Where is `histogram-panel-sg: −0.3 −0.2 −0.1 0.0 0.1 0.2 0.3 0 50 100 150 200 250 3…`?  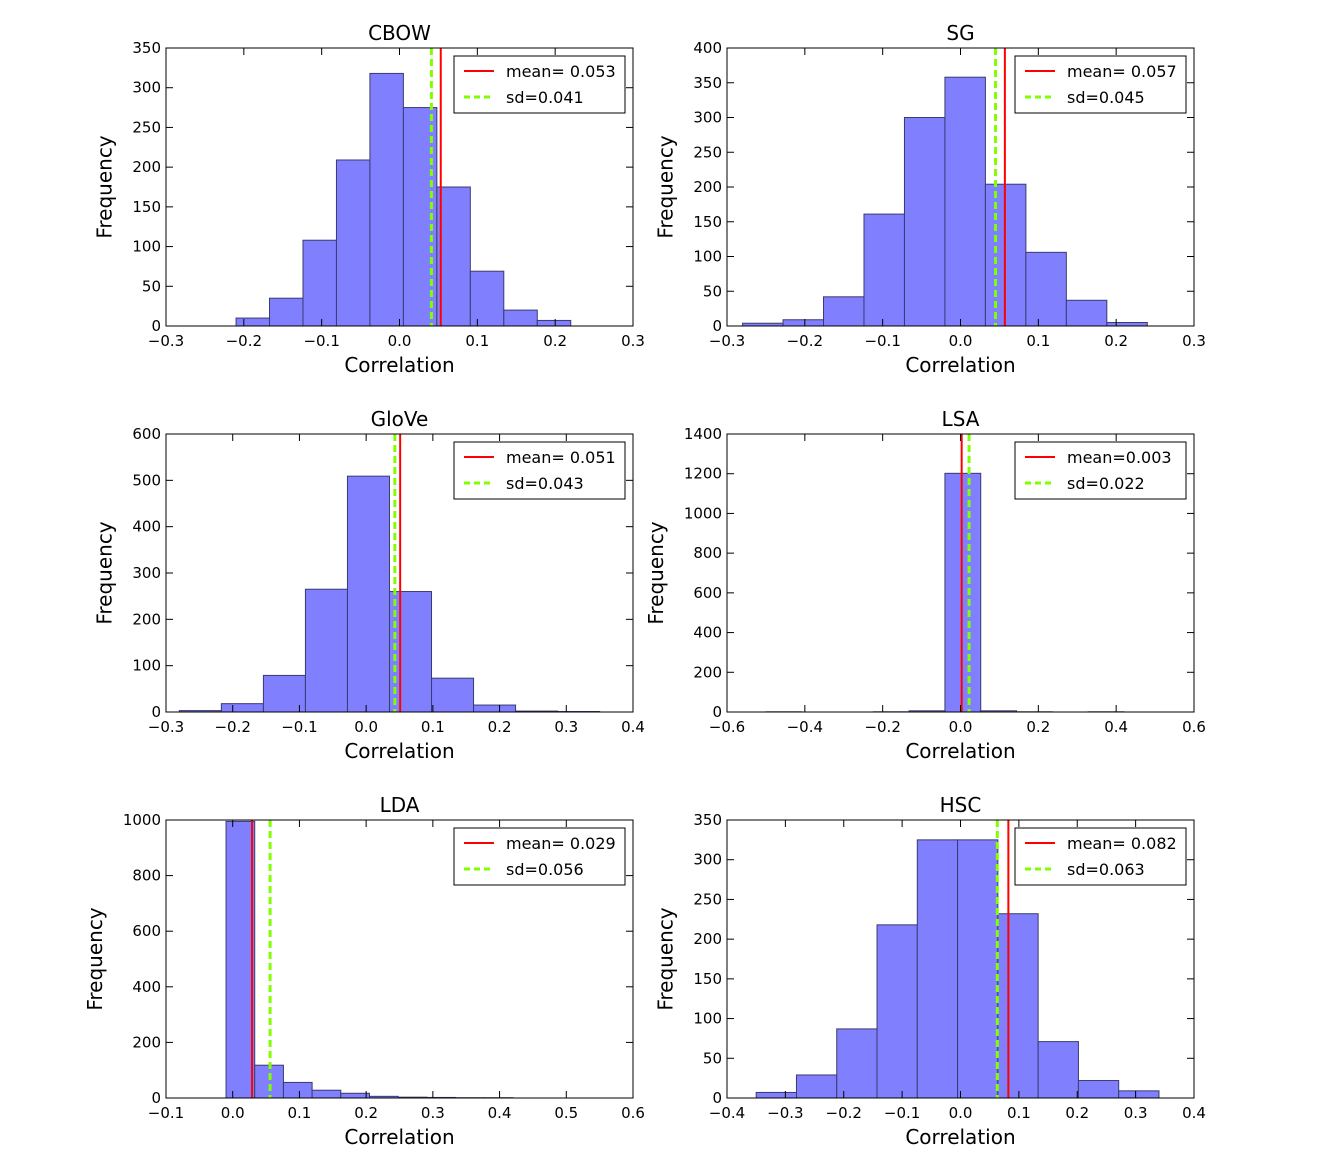 histogram-panel-sg: −0.3 −0.2 −0.1 0.0 0.1 0.2 0.3 0 50 100 150 200 250 3… is located at coordinates (930, 199).